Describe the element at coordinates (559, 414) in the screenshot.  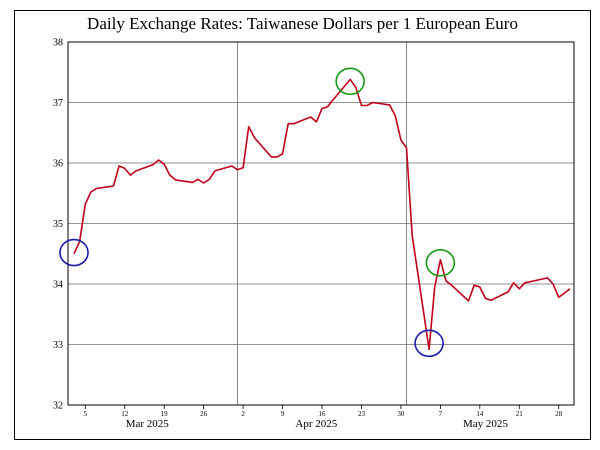
I see `x-tick-label: 28` at that location.